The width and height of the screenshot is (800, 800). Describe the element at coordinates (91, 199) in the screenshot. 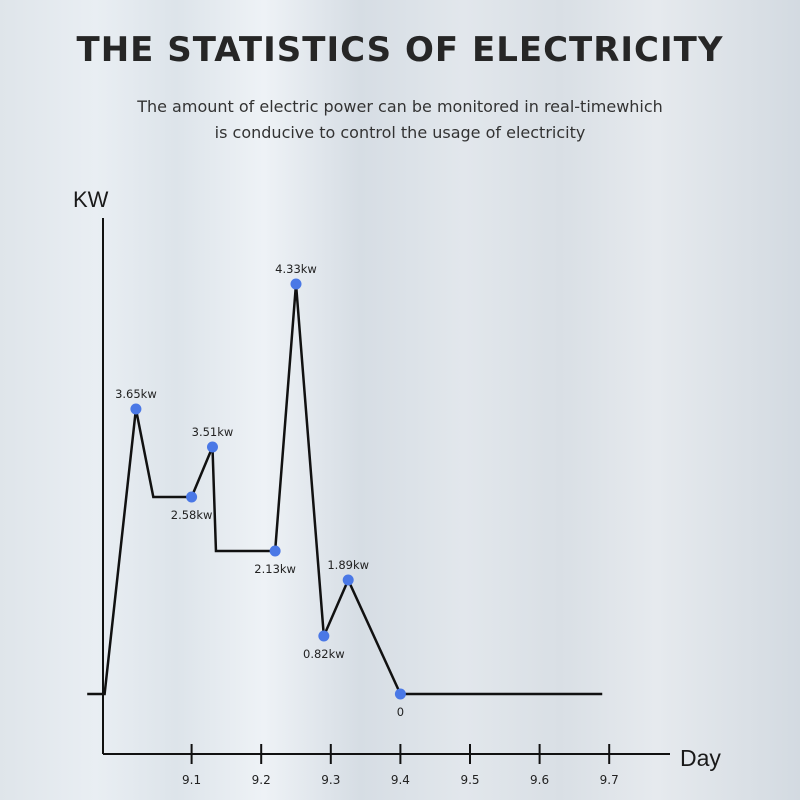

I see `y-axis-label: KW` at that location.